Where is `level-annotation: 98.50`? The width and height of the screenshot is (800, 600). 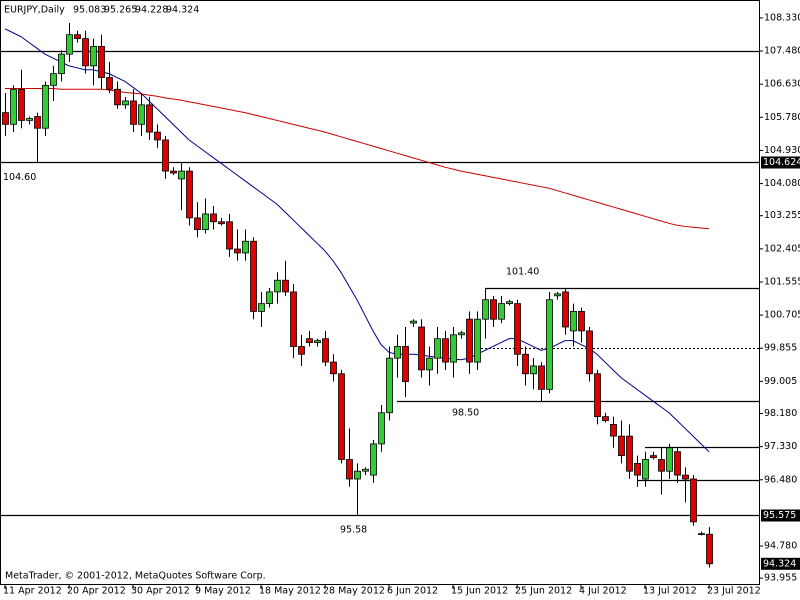 level-annotation: 98.50 is located at coordinates (465, 413).